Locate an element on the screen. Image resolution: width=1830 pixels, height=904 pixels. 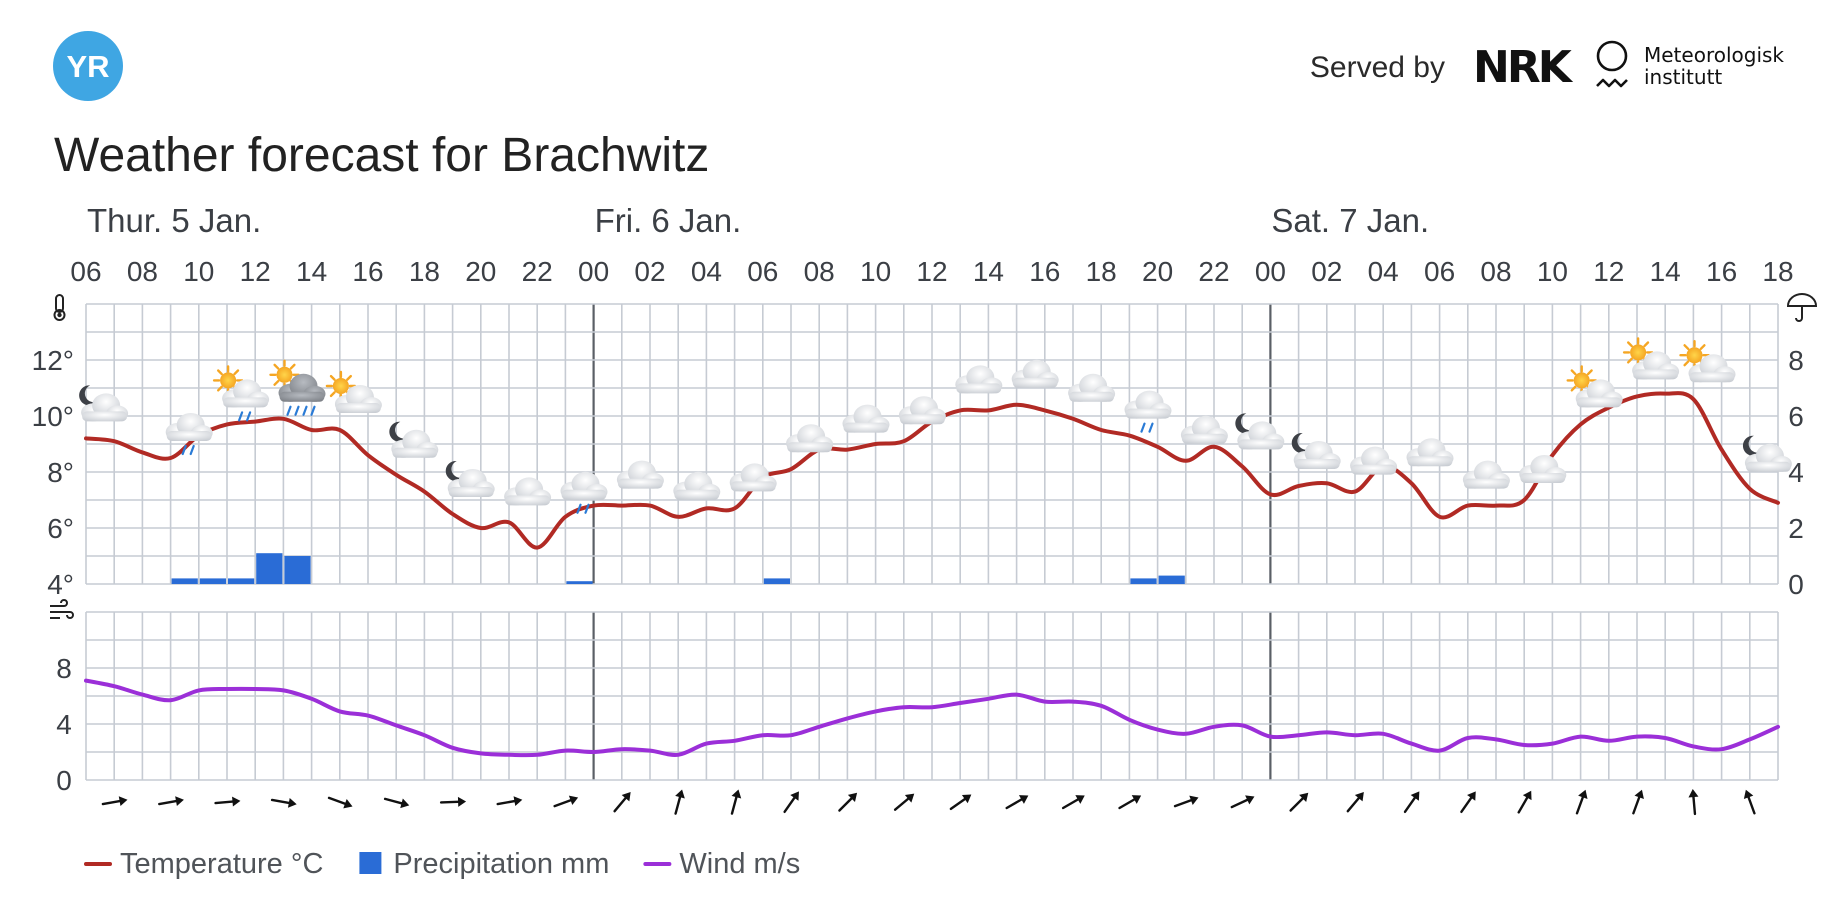
met-institutt-logo: Meteorologisk institutt is located at coordinates (1690, 64).